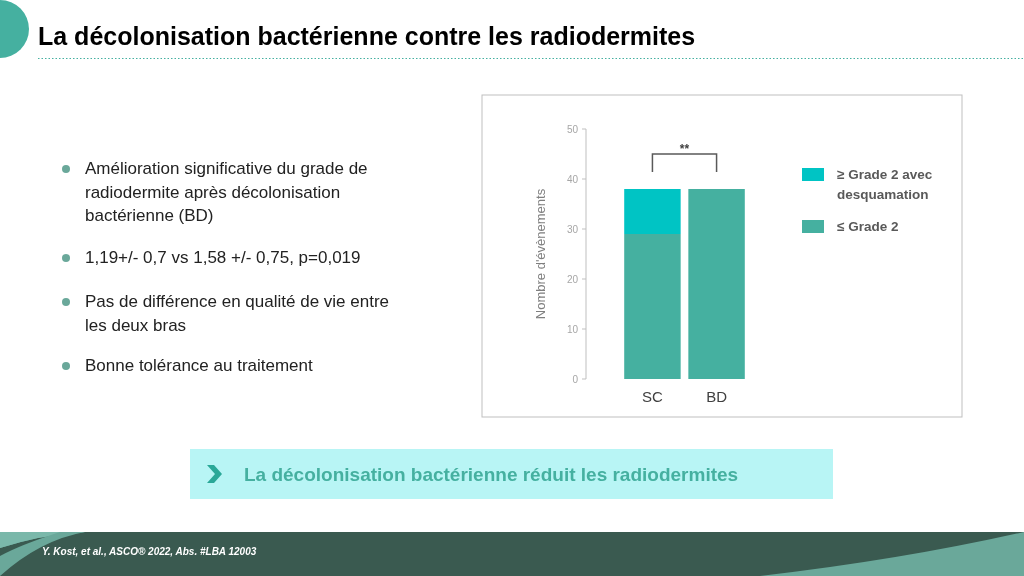 This screenshot has width=1024, height=576. Describe the element at coordinates (572, 329) in the screenshot. I see `y-tick-label: 10` at that location.